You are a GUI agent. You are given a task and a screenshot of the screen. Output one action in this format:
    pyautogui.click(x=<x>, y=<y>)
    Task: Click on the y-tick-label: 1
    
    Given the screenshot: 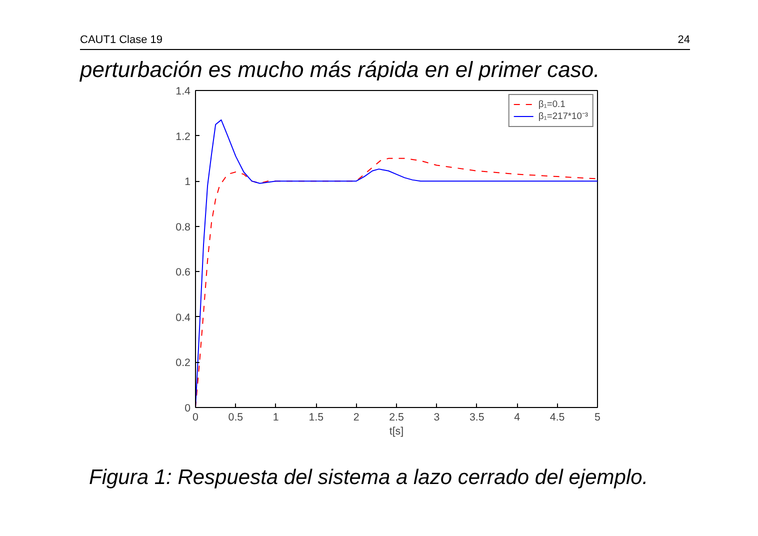 What is the action you would take?
    pyautogui.click(x=187, y=182)
    